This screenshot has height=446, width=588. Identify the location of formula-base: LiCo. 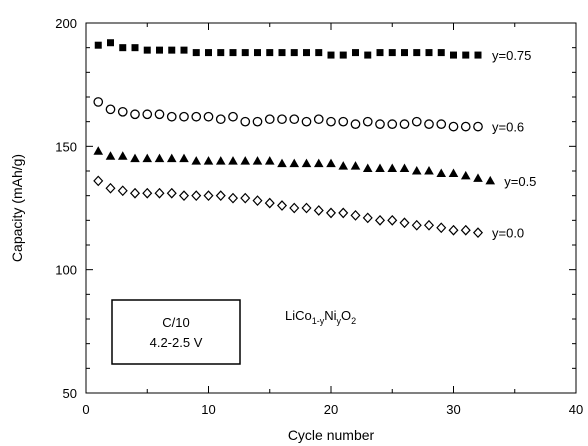
(298, 315).